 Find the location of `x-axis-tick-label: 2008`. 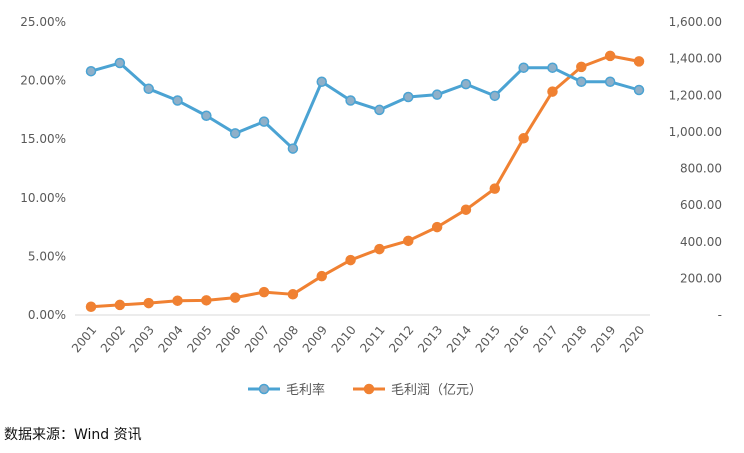

x-axis-tick-label: 2008 is located at coordinates (286, 339).